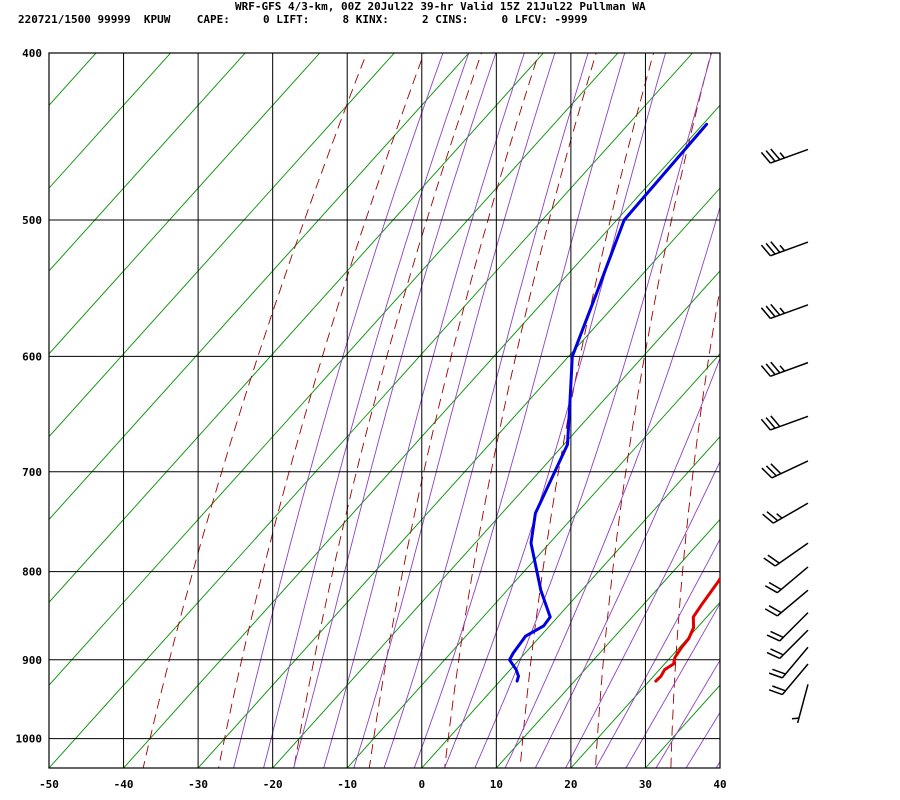 This screenshot has width=900, height=800. I want to click on x-tick-label: 0, so click(421, 784).